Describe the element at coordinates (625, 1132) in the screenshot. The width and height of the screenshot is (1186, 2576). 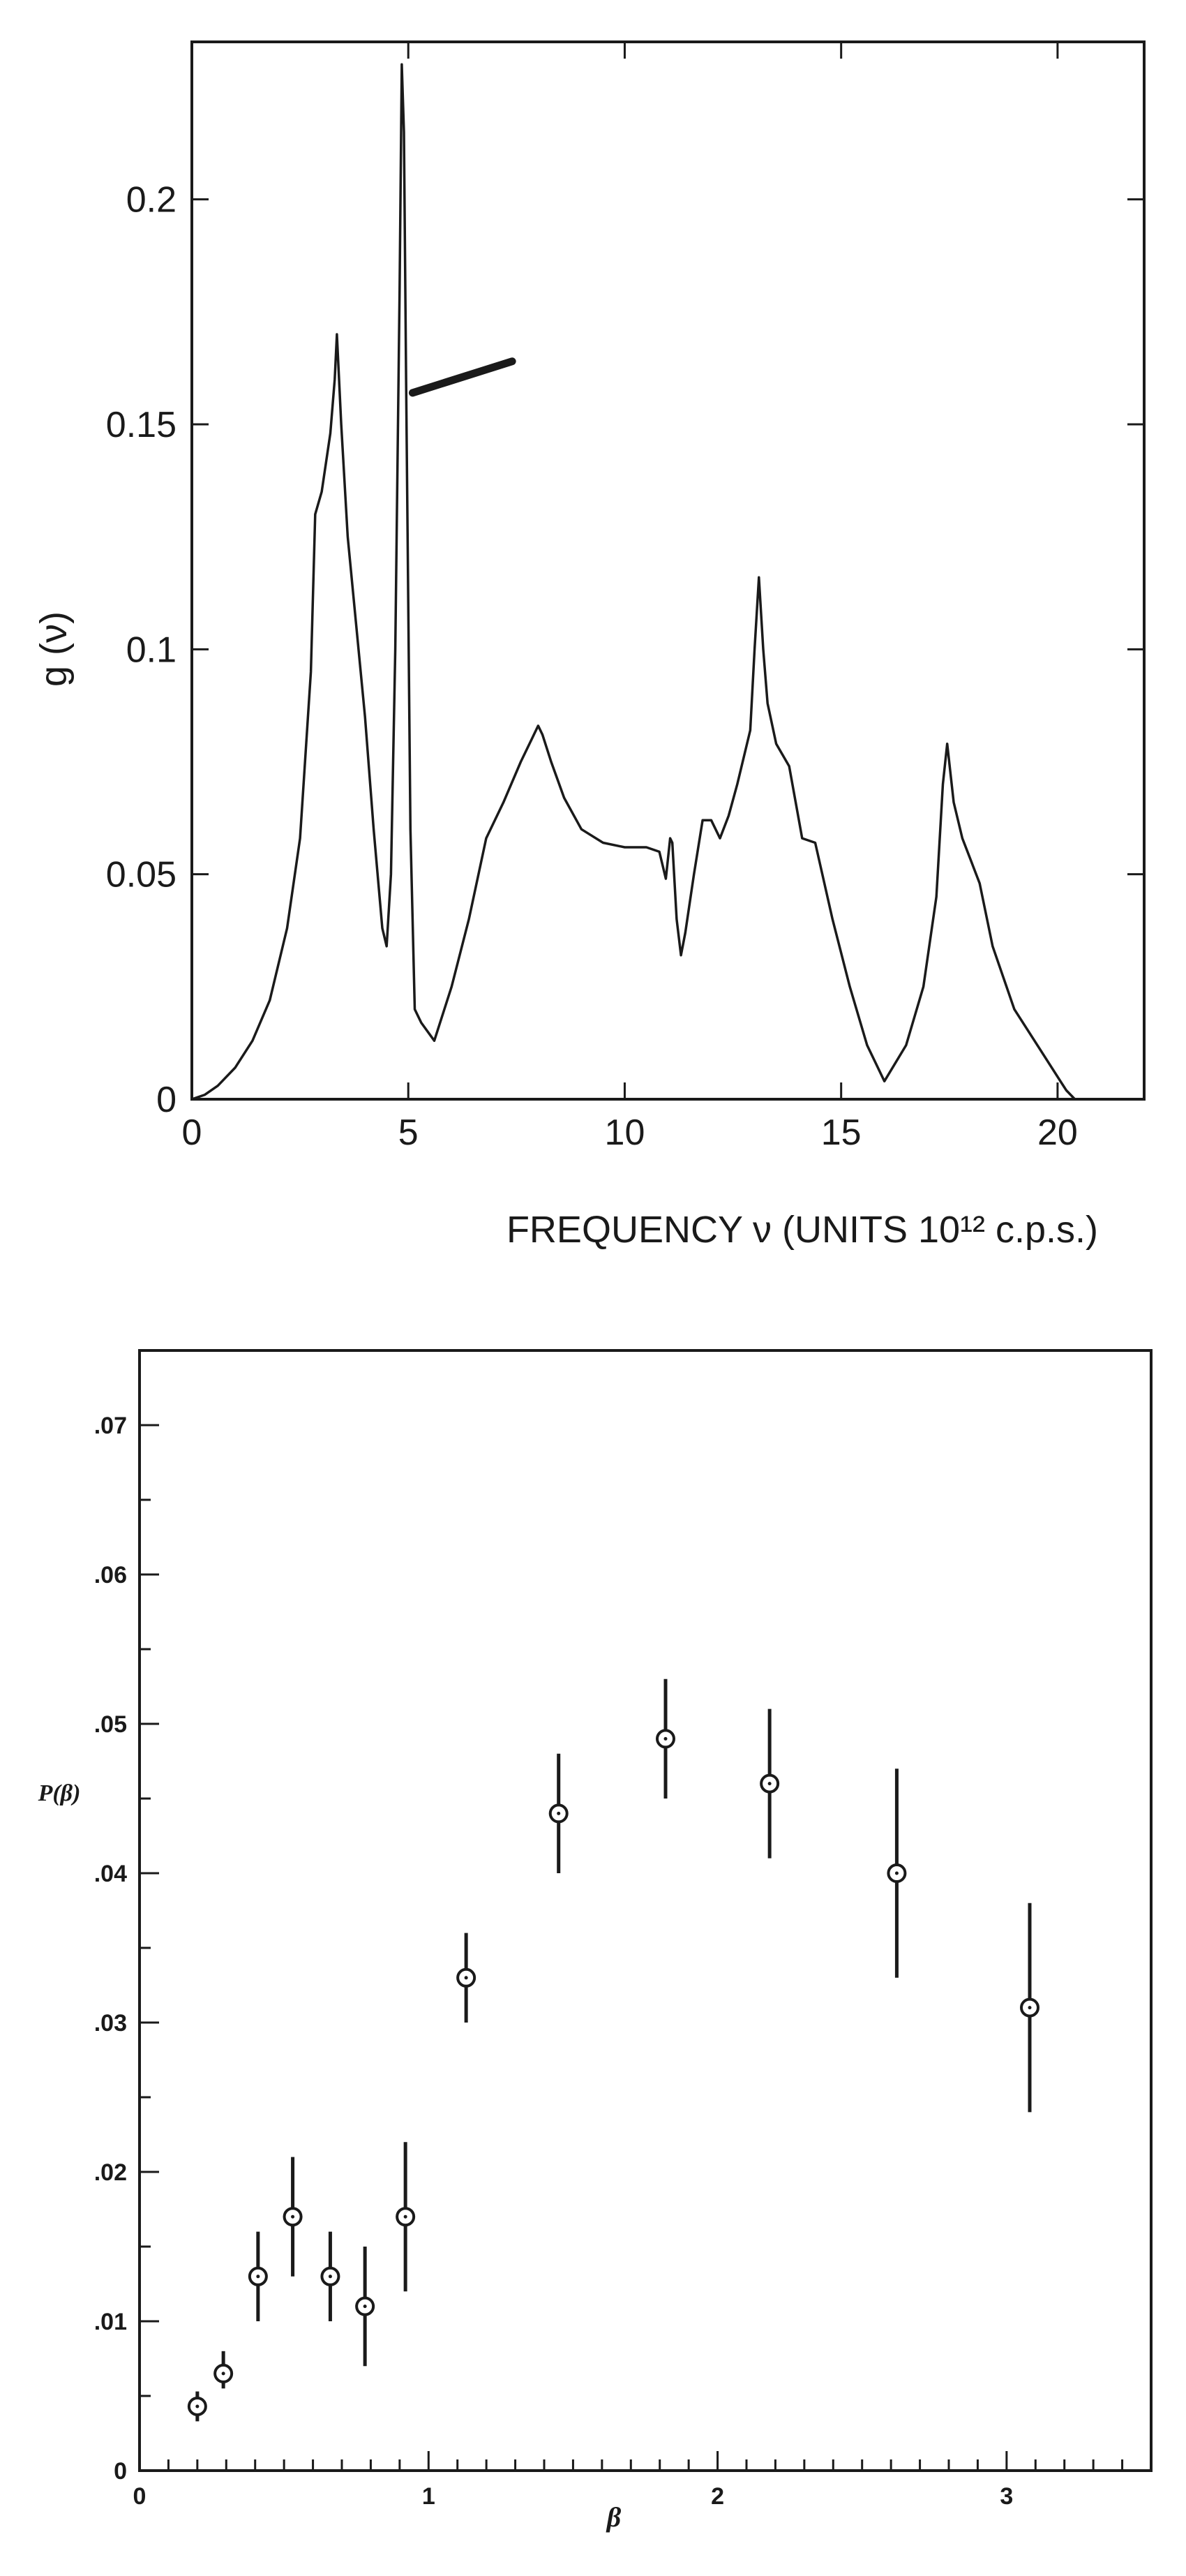
I see `x-tick-label: 10` at that location.